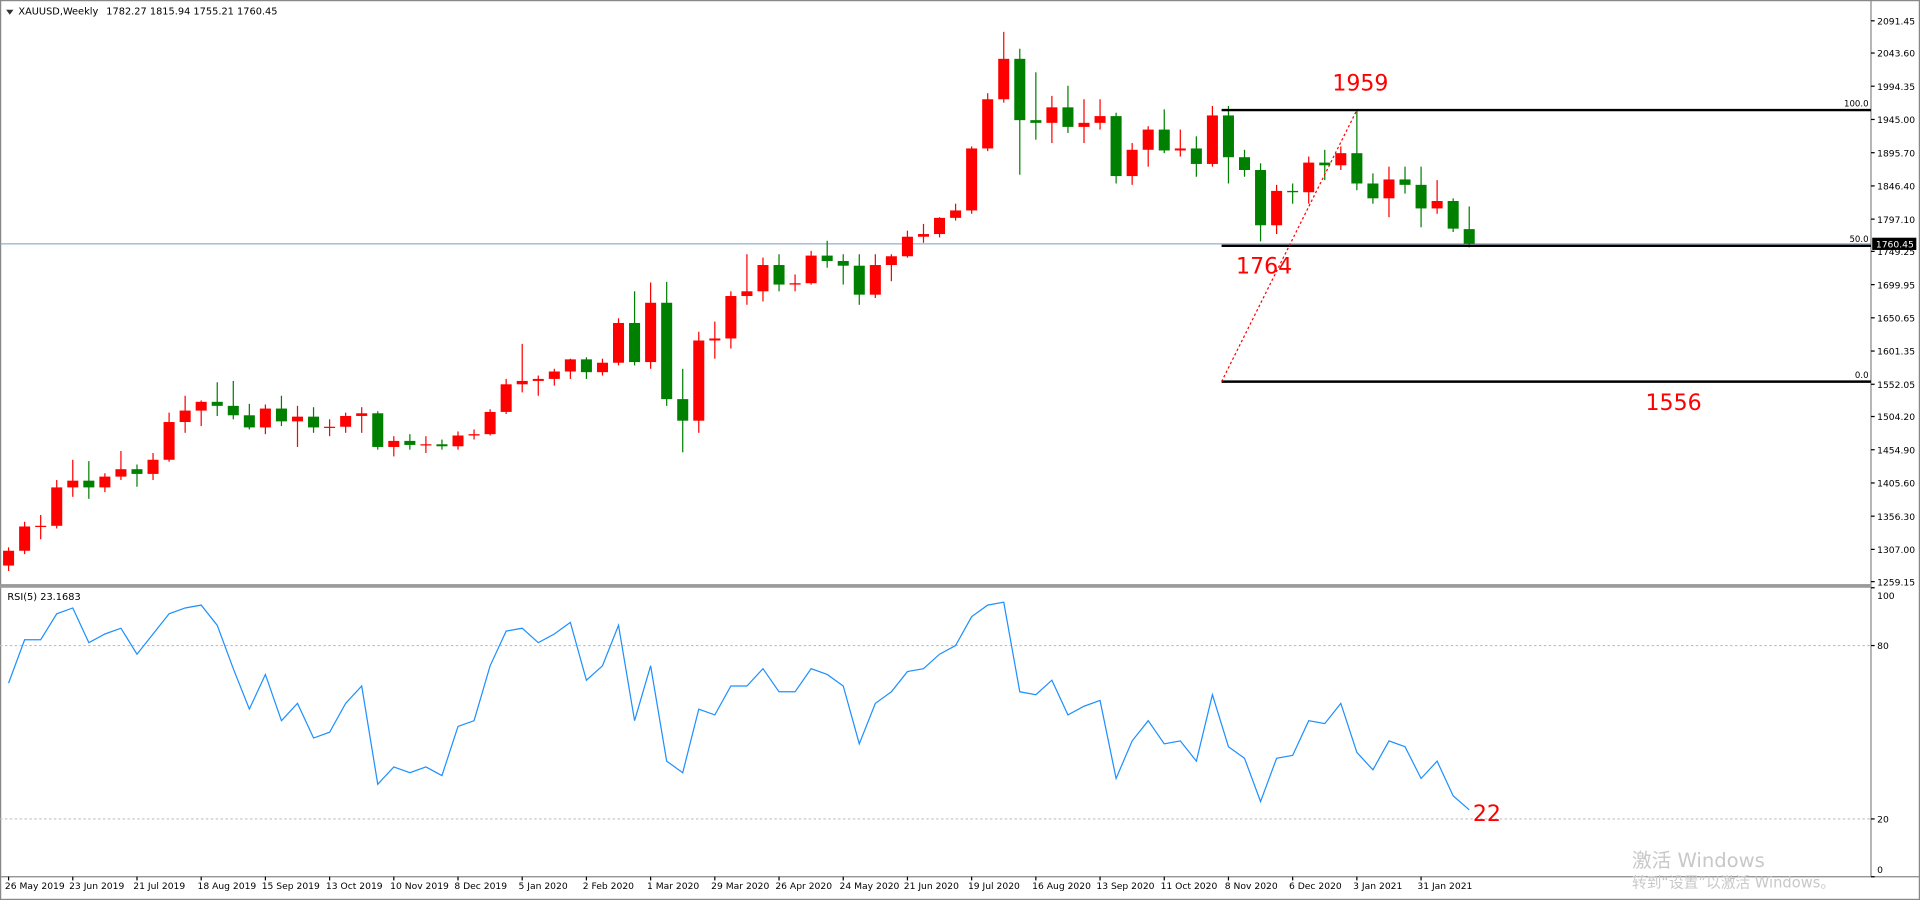  Describe the element at coordinates (1896, 252) in the screenshot. I see `y-tick-label: 1749.25` at that location.